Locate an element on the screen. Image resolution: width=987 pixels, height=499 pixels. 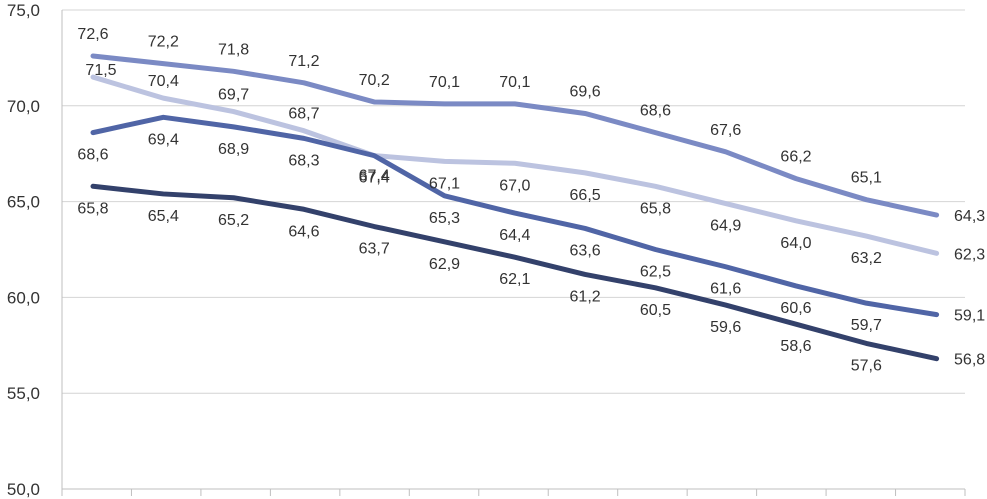
data-label: 71,8 is located at coordinates (233, 49).